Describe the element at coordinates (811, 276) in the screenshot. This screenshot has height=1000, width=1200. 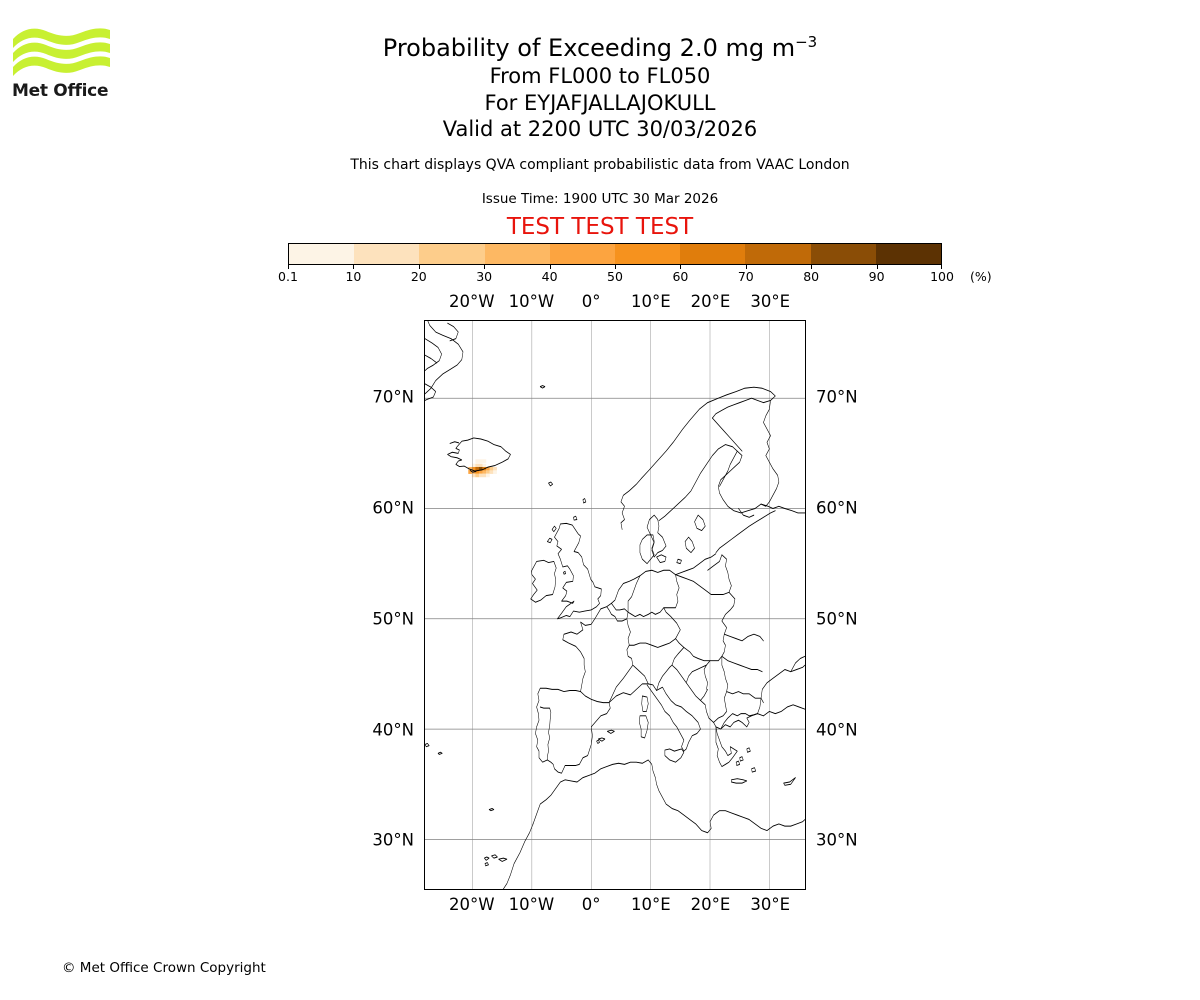
I see `colorbar-tick-label: 80` at that location.